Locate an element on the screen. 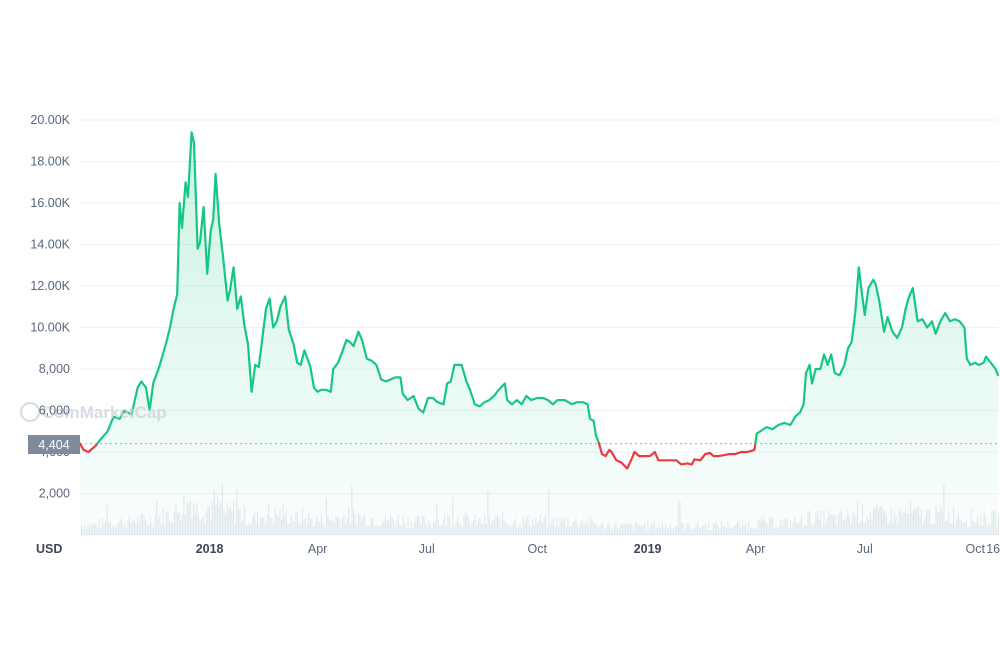 This screenshot has width=1000, height=667. y-tick-label: 16.00K is located at coordinates (50, 203).